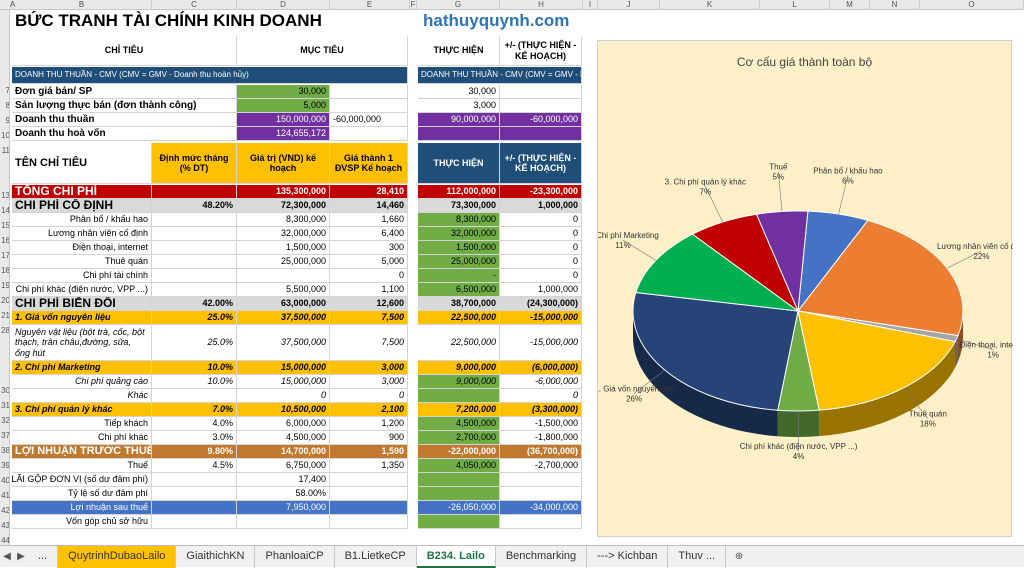  I want to click on cost-row-label: Chi phí khác, so click(82, 438).